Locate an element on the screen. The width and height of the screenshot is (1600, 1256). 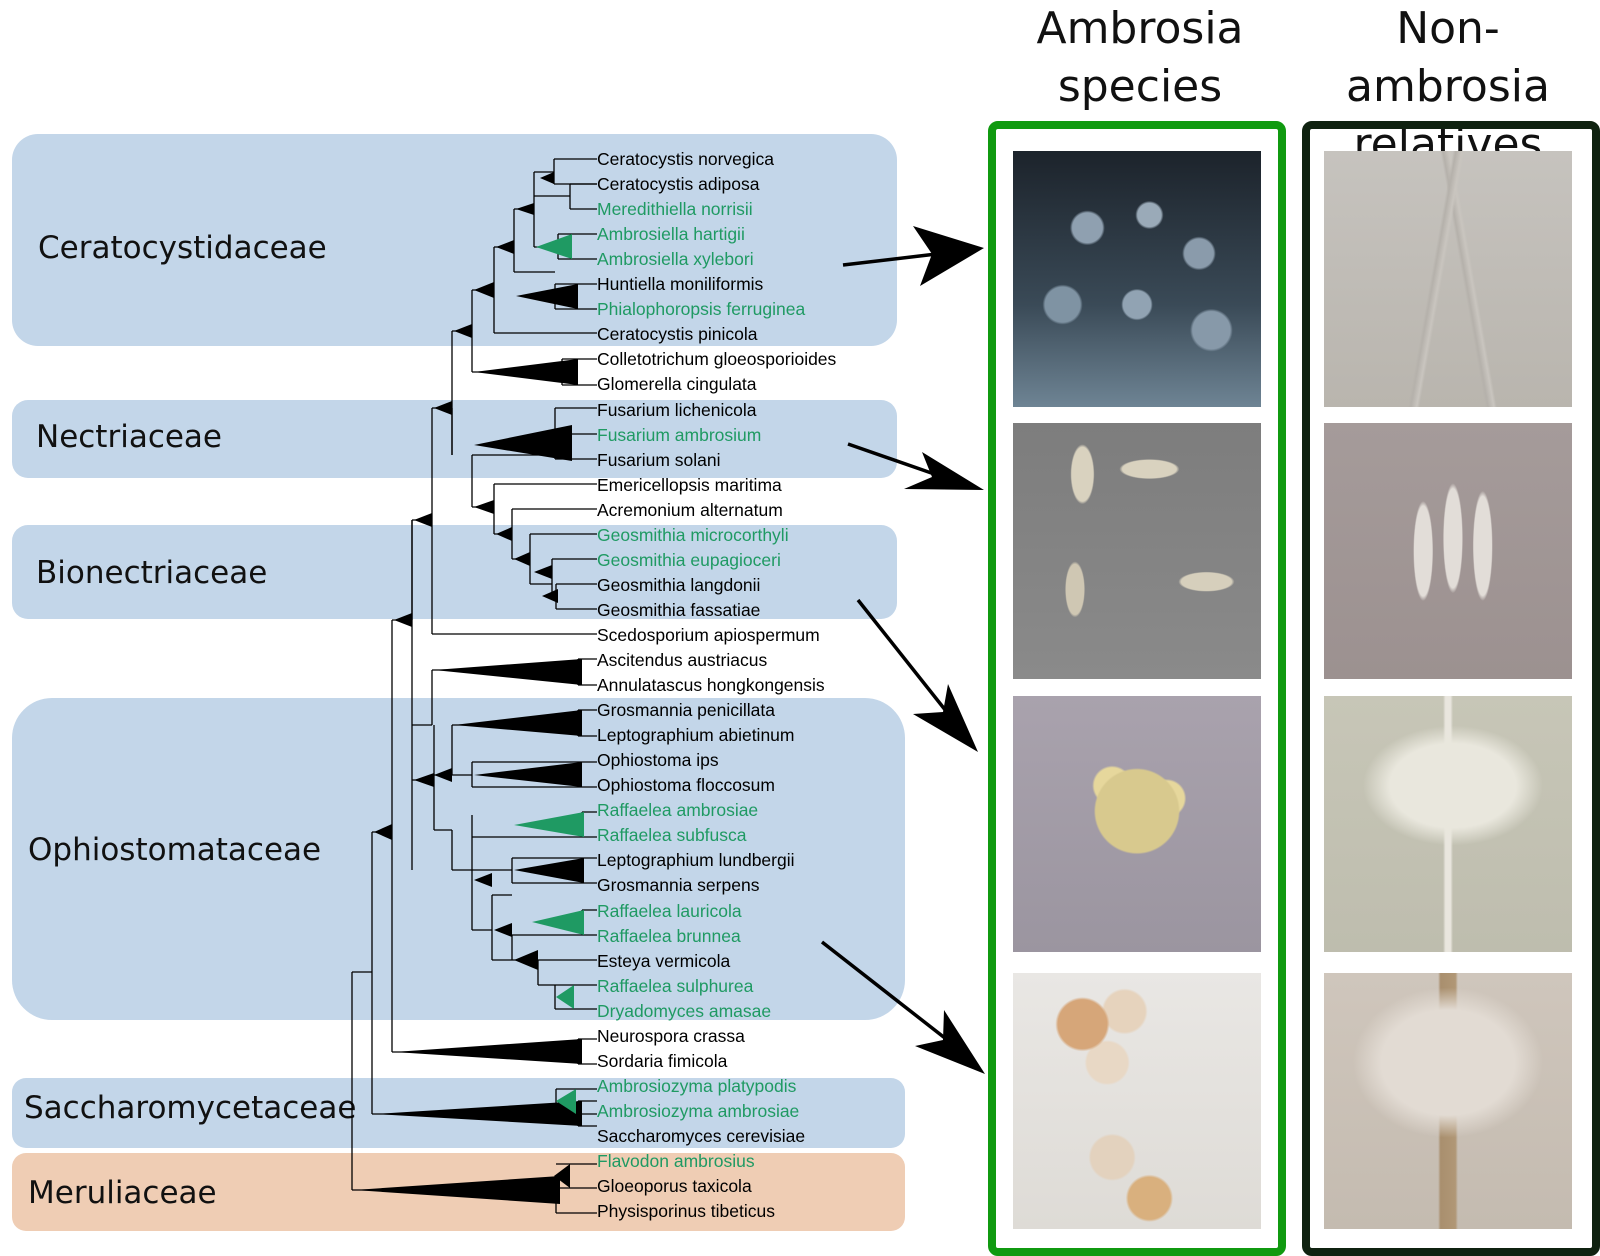
taxon-label: Geosmithia fassatiae is located at coordinates (679, 609).